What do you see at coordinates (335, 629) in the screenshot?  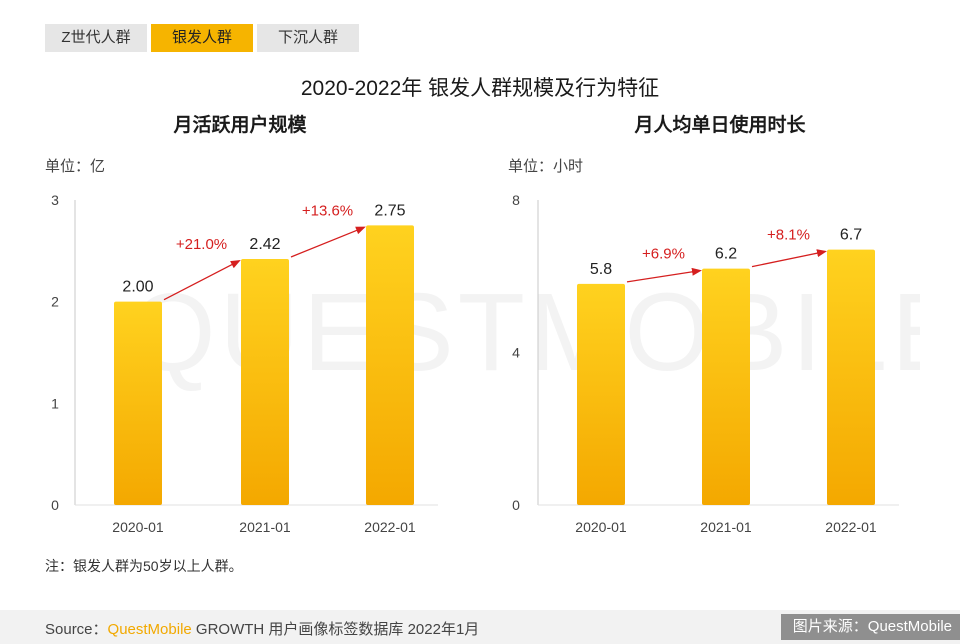 I see `source-rest: GROWTH 用户画像标签数据库 2022年1月` at bounding box center [335, 629].